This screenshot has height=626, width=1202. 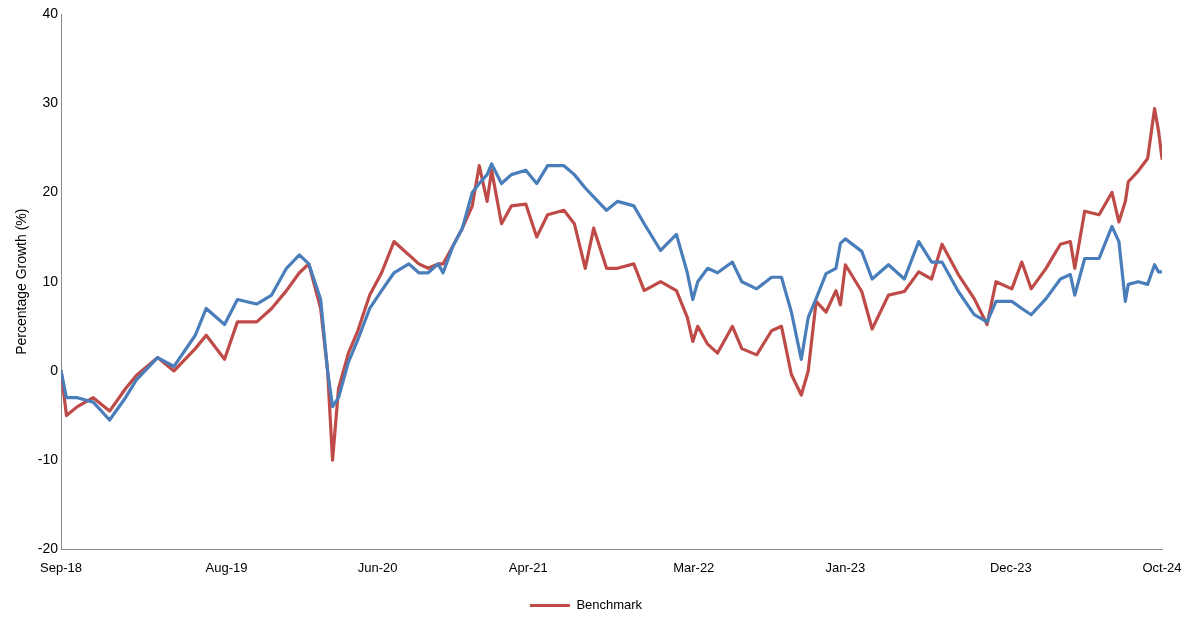 What do you see at coordinates (50, 280) in the screenshot?
I see `y-tick-label: 10` at bounding box center [50, 280].